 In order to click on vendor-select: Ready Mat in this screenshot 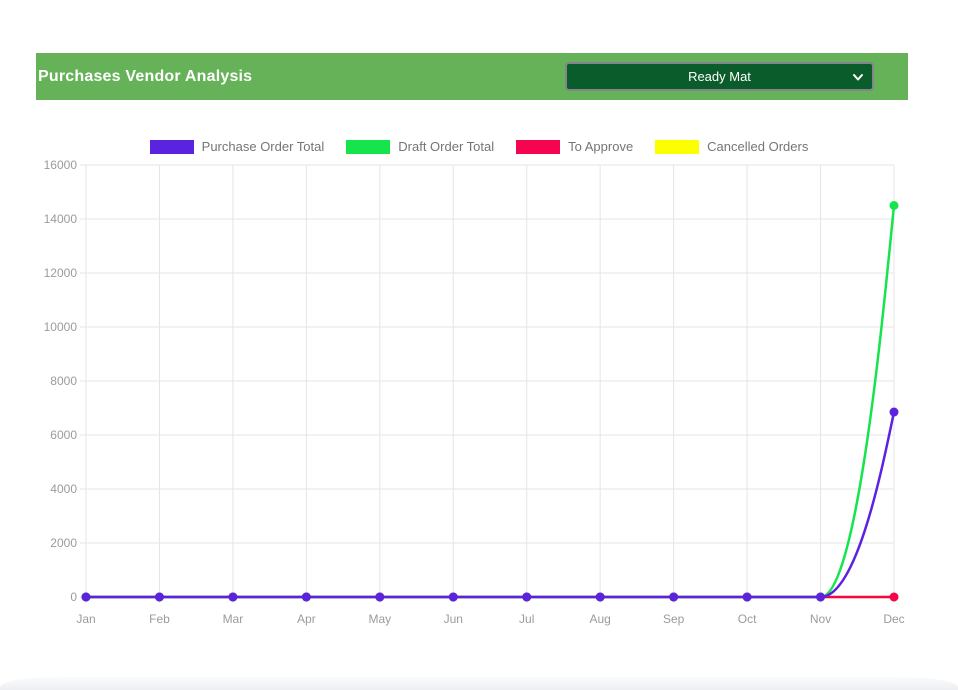, I will do `click(719, 76)`.